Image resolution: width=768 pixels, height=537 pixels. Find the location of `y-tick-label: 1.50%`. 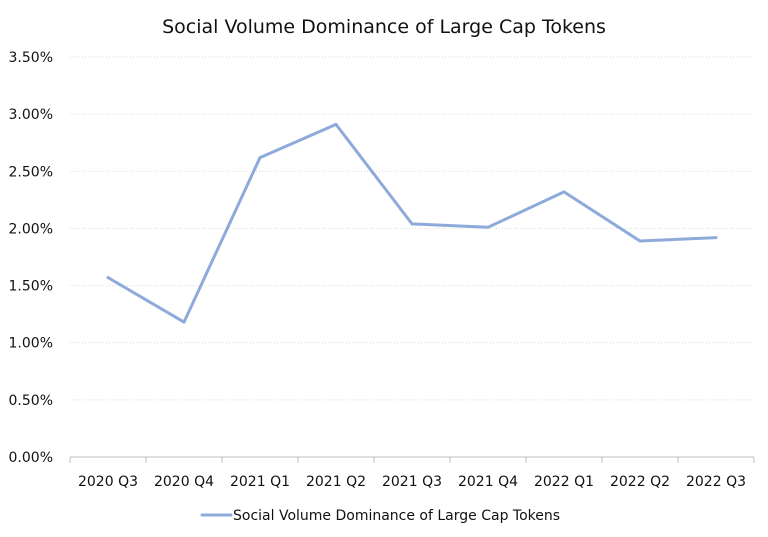

y-tick-label: 1.50% is located at coordinates (31, 287).